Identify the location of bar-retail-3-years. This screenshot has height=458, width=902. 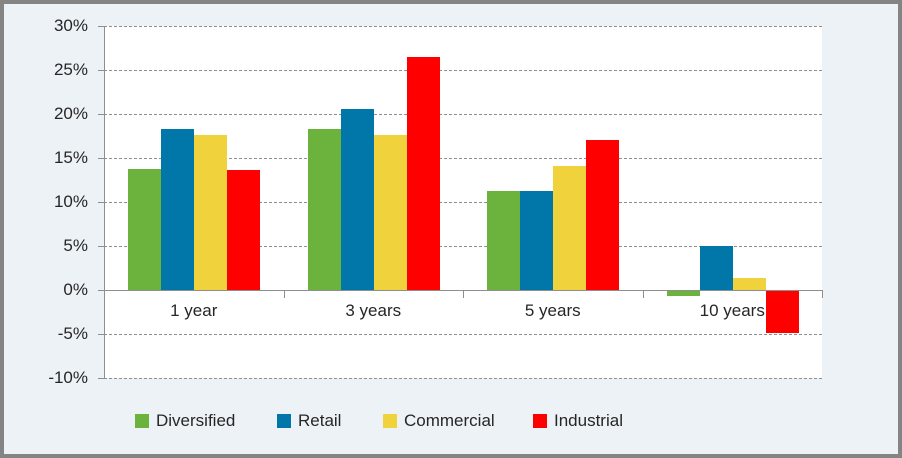
(357, 199).